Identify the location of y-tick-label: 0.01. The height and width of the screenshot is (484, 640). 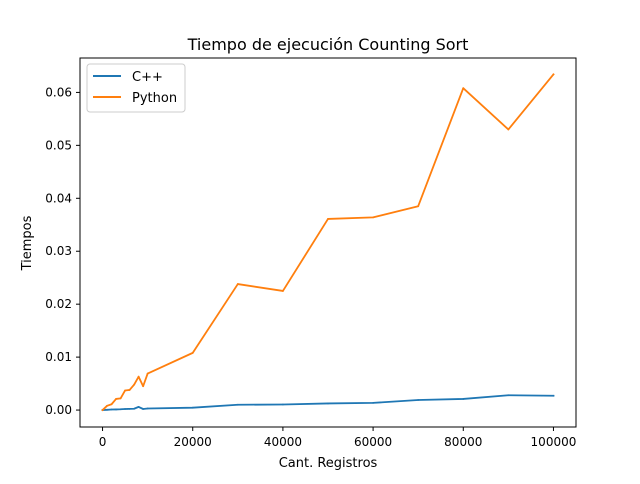
(58, 357).